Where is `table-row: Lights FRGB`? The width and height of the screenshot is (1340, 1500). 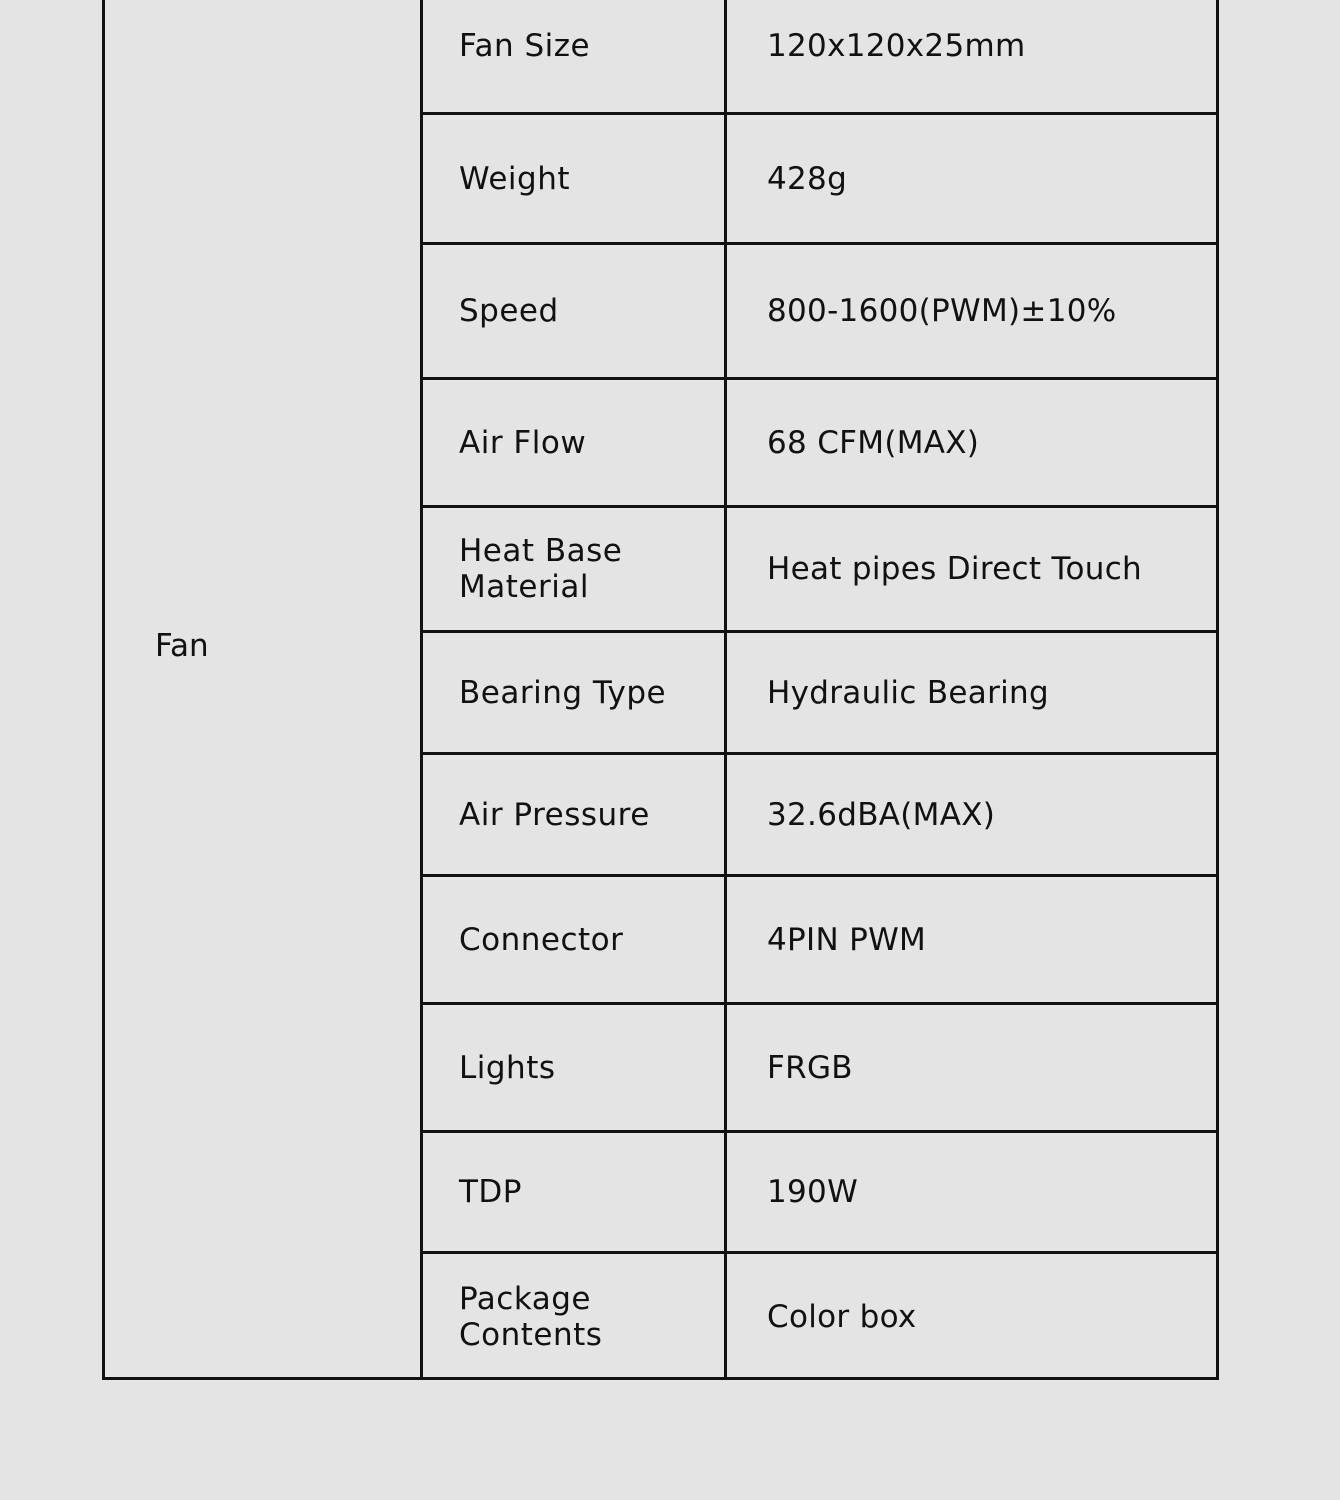
table-row: Lights FRGB is located at coordinates (821, 1069).